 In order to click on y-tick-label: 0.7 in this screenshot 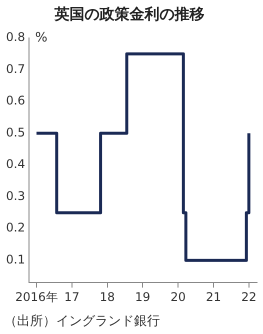, I will do `click(16, 69)`.